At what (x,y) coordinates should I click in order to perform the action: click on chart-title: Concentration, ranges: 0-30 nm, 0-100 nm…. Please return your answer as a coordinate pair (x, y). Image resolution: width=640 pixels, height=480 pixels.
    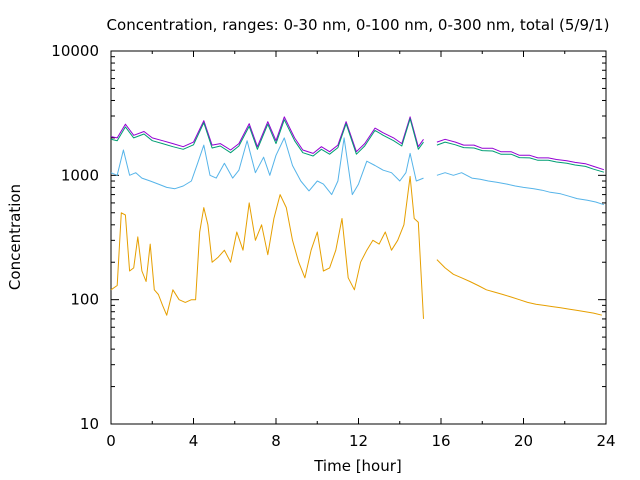
    Looking at the image, I should click on (358, 25).